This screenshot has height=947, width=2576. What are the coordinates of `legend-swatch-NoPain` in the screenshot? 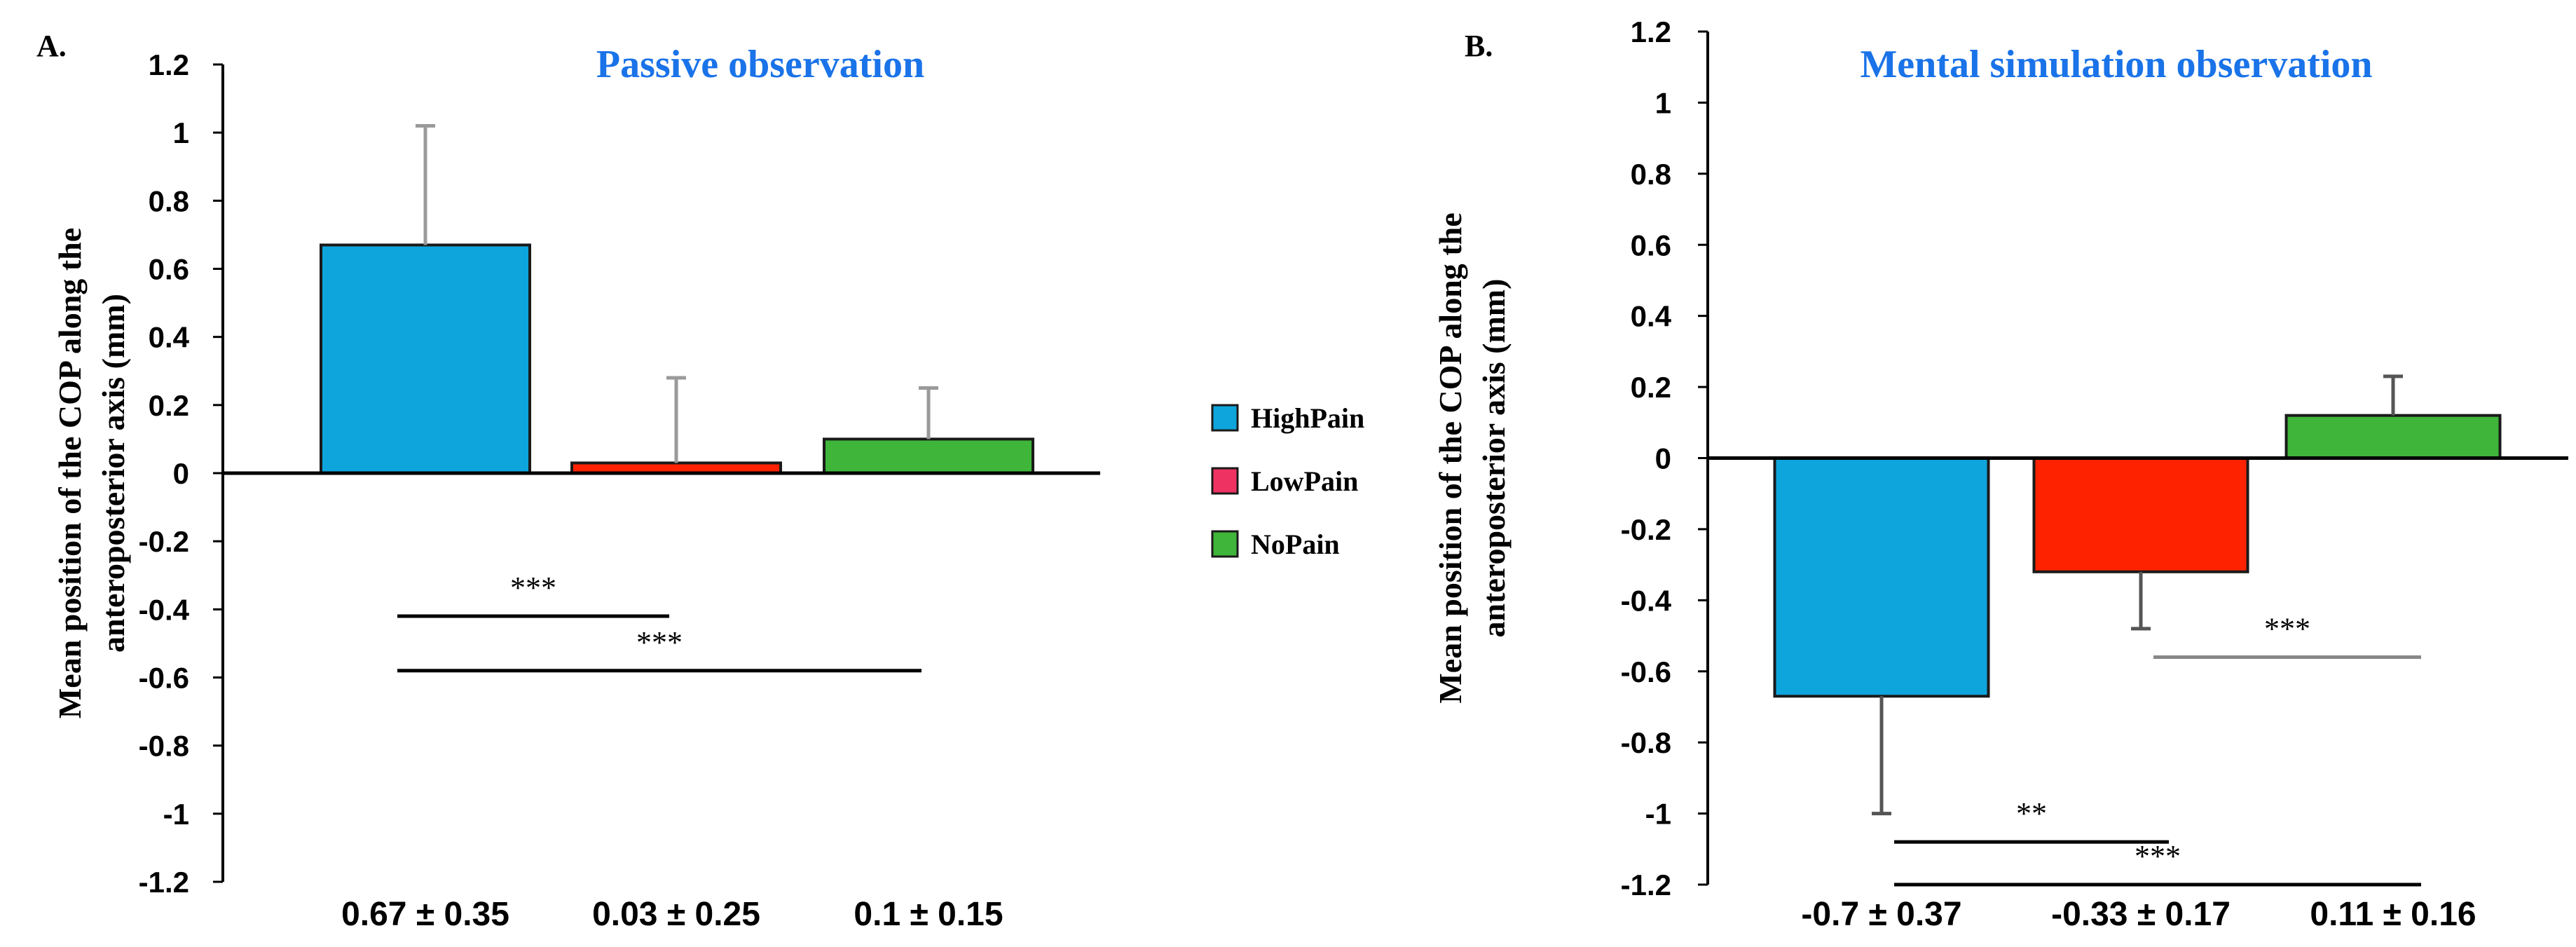 It's located at (1225, 544).